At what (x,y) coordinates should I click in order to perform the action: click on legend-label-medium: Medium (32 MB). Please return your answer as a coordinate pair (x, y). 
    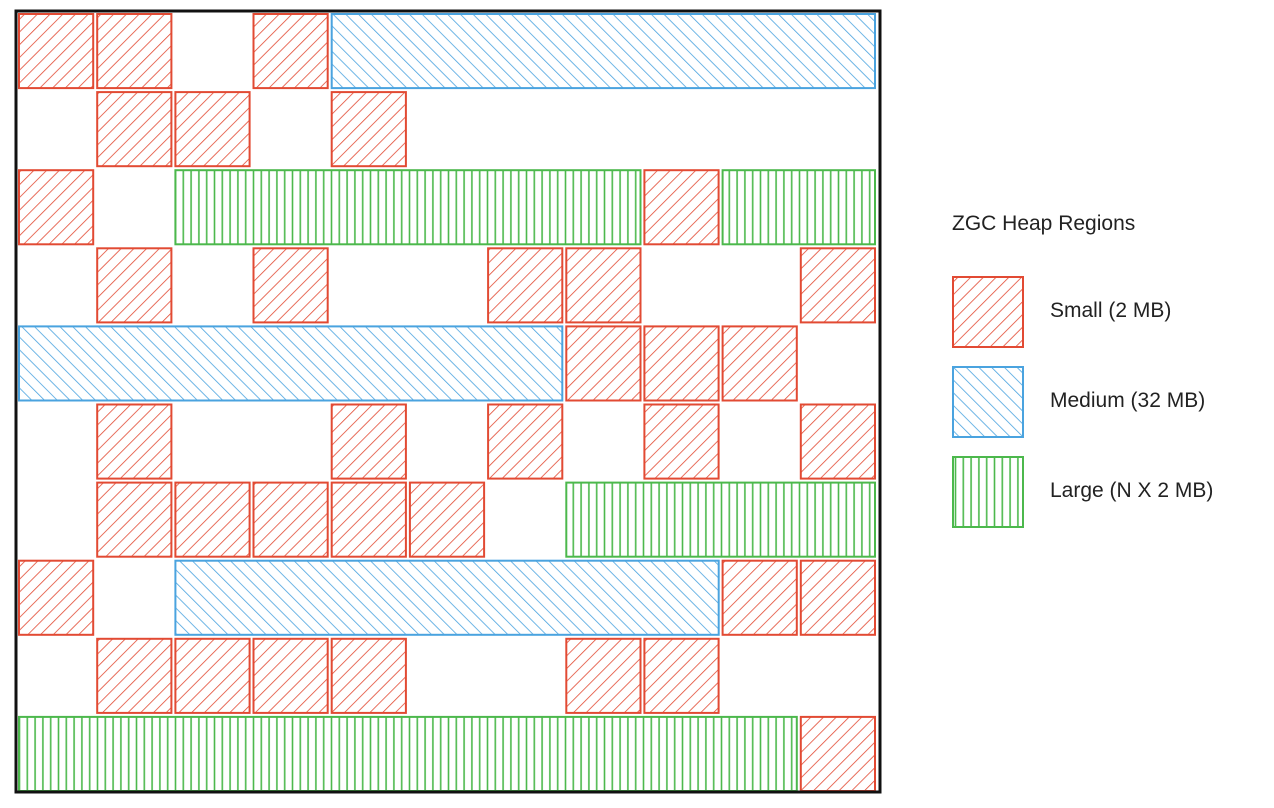
    Looking at the image, I should click on (1128, 400).